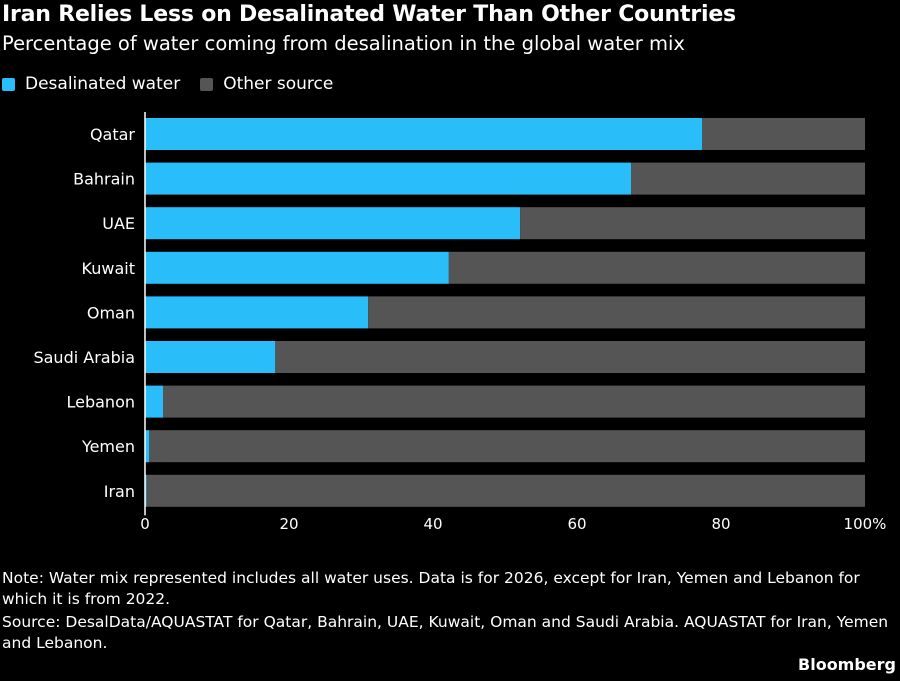  What do you see at coordinates (8, 84) in the screenshot?
I see `legend-swatch-desalinated` at bounding box center [8, 84].